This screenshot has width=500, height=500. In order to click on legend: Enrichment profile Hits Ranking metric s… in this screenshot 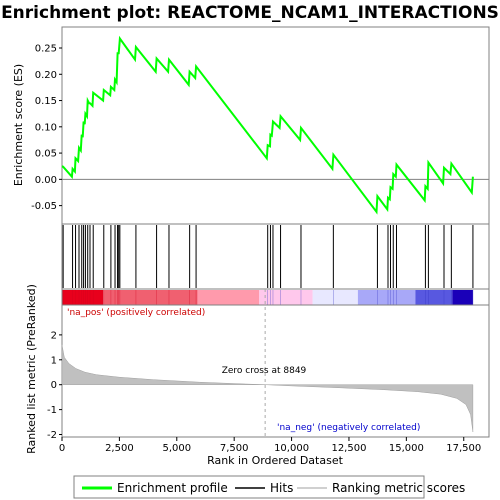, I will do `click(269, 487)`.